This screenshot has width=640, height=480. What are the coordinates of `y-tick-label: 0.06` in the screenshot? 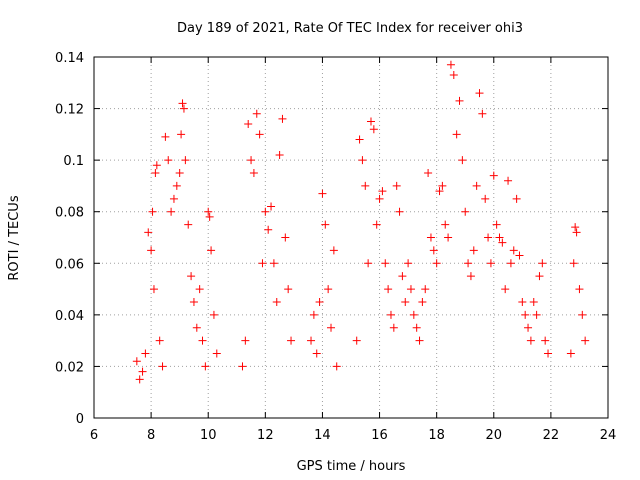 It's located at (69, 264).